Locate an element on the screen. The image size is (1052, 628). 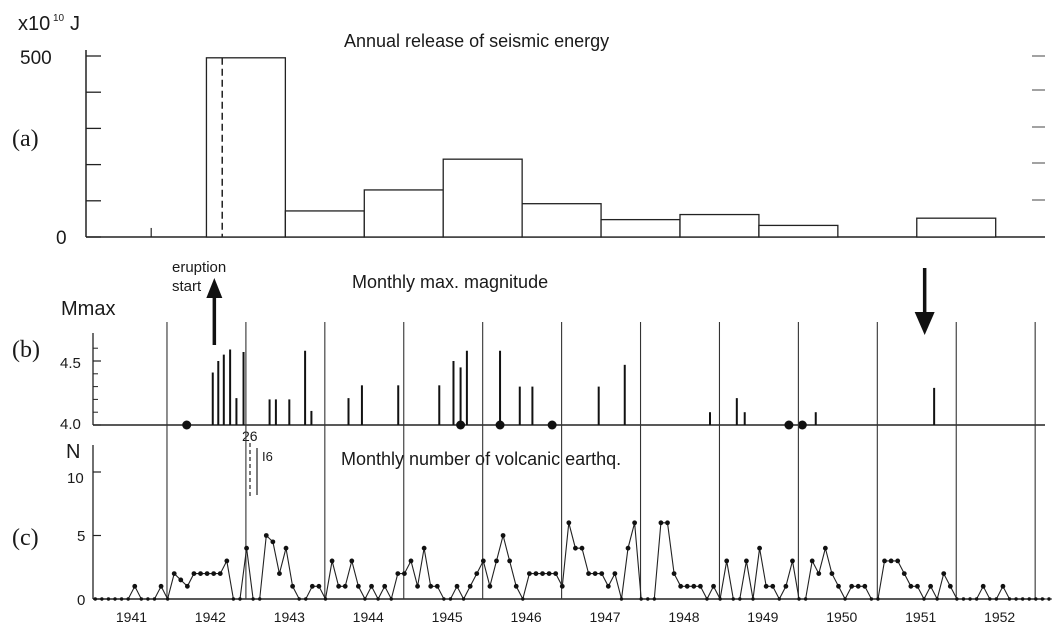
monthly-count-line is located at coordinates (573, 561).